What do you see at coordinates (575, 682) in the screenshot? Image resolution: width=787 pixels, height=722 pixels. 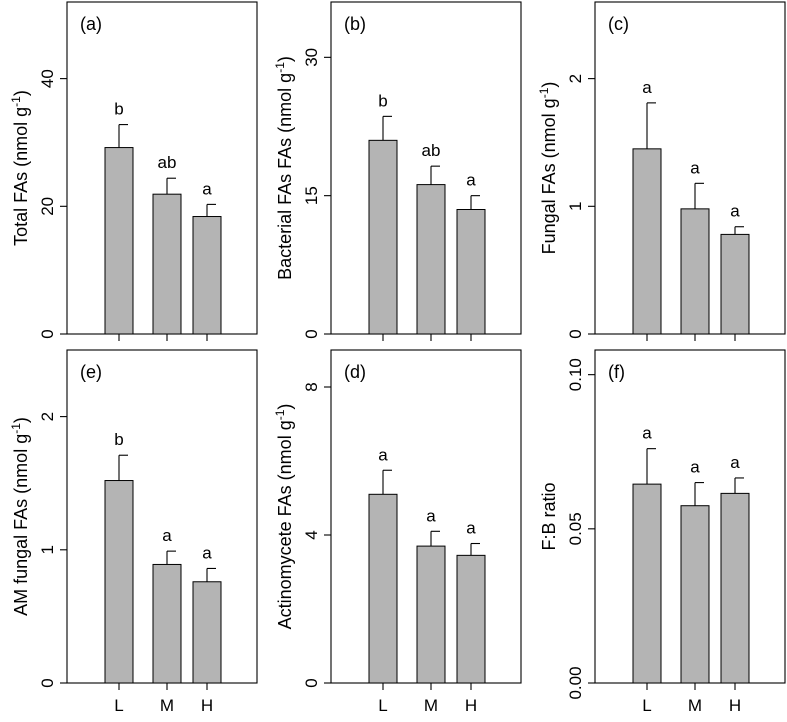 I see `y-tick-label: 0.00` at bounding box center [575, 682].